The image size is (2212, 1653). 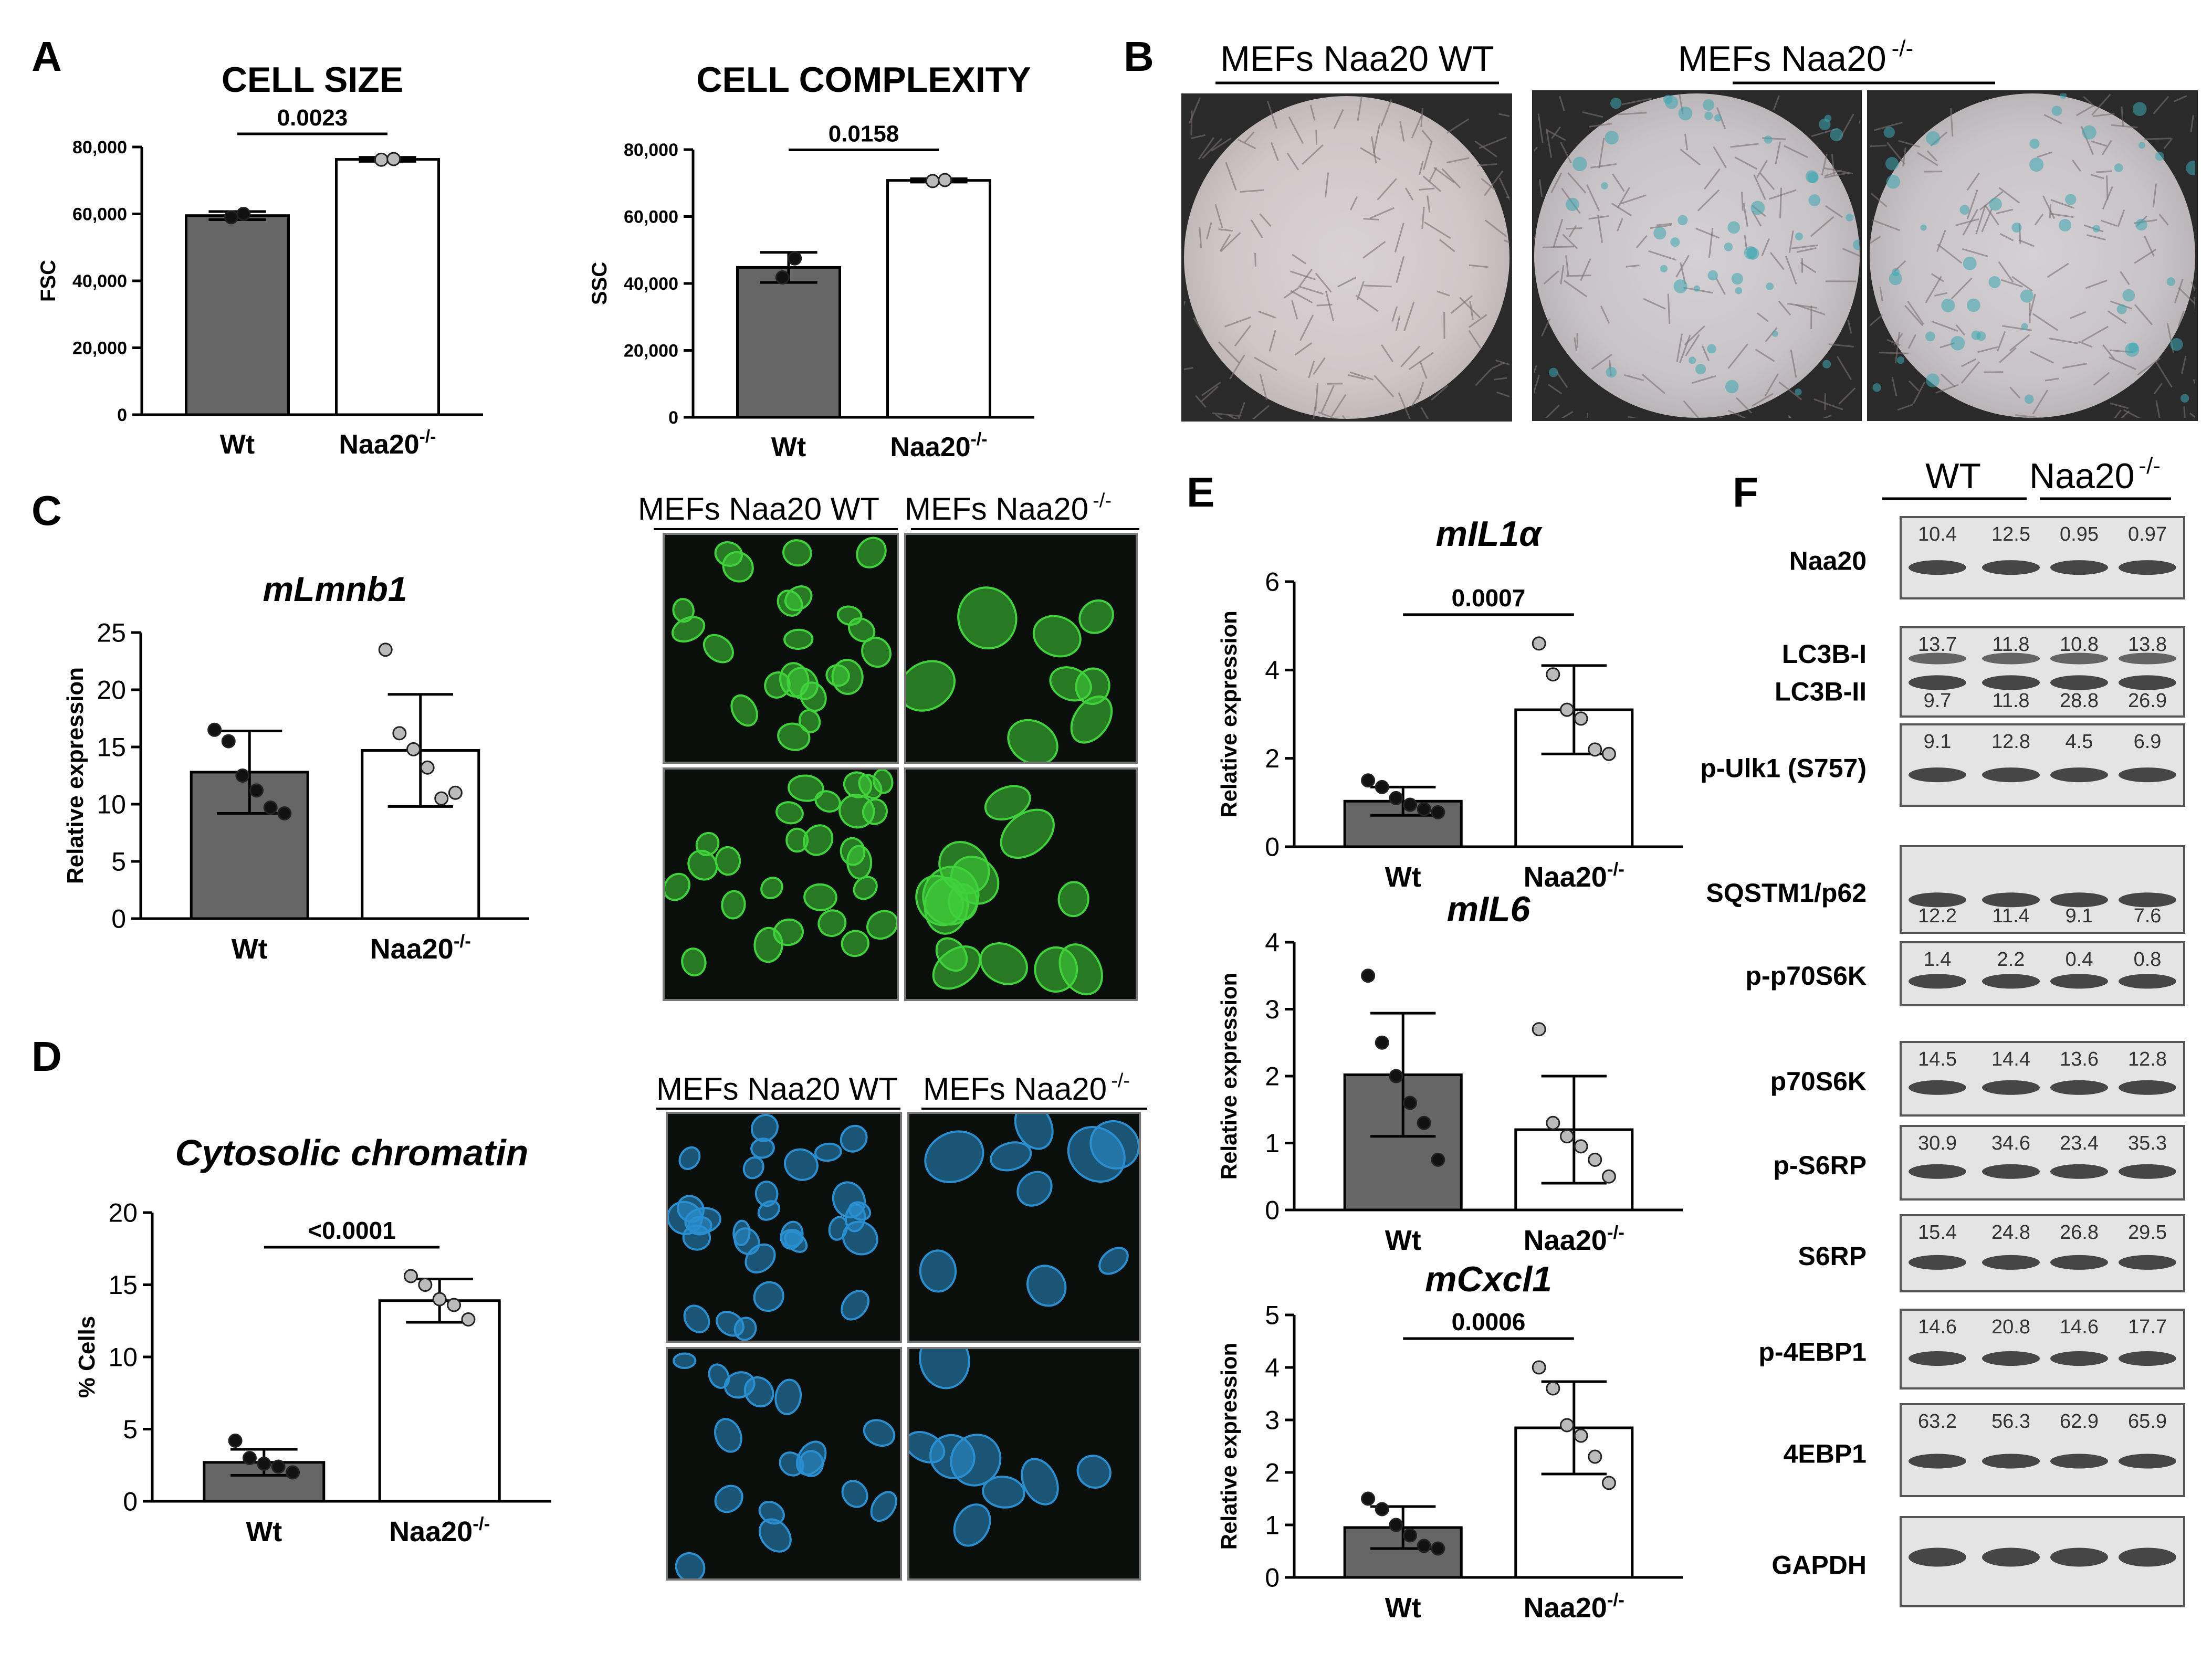 What do you see at coordinates (2147, 534) in the screenshot?
I see `blot-value: 0.97` at bounding box center [2147, 534].